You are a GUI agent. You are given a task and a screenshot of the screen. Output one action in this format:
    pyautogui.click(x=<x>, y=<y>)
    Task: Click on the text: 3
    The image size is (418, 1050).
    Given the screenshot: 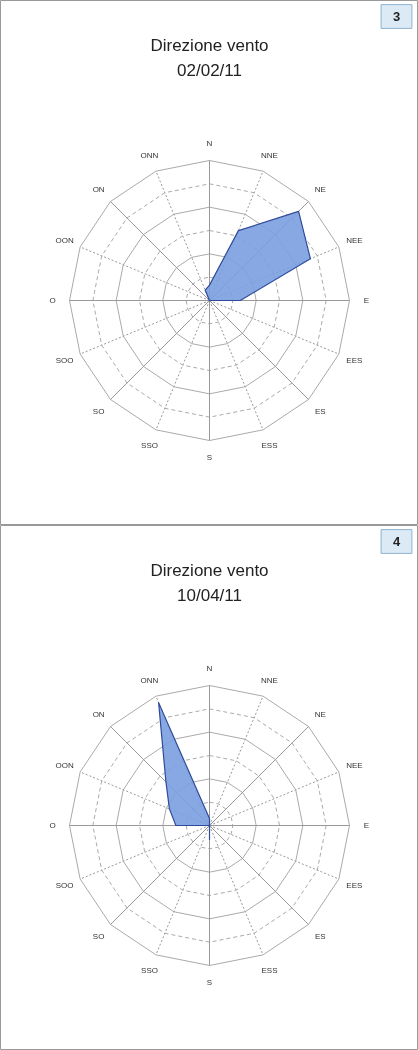 What is the action you would take?
    pyautogui.click(x=396, y=16)
    